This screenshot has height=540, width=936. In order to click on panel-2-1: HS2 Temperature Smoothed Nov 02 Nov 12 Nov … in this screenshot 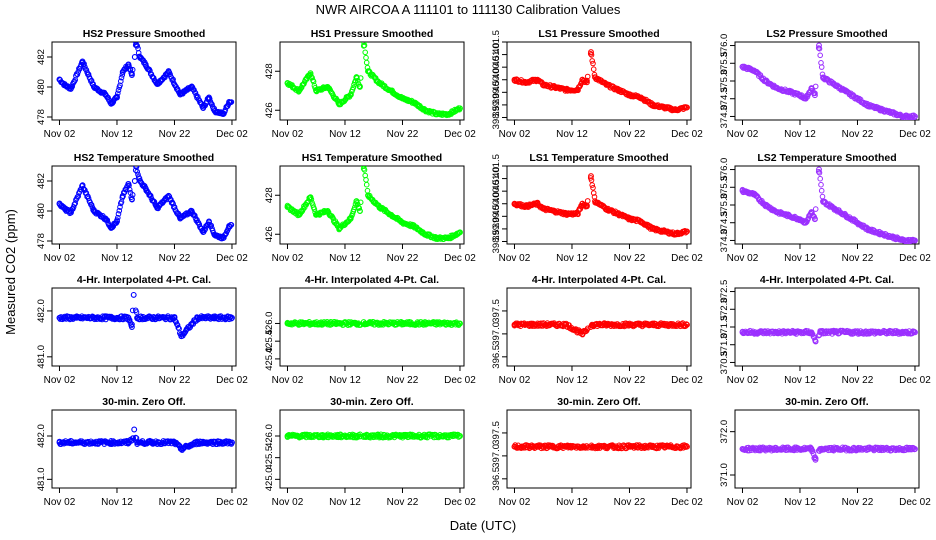, I will do `click(142, 208)`.